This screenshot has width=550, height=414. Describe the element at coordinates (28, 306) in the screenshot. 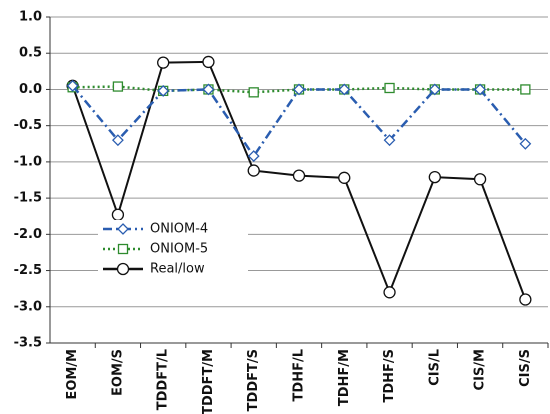

I see `y-tick-label: -3.0` at that location.